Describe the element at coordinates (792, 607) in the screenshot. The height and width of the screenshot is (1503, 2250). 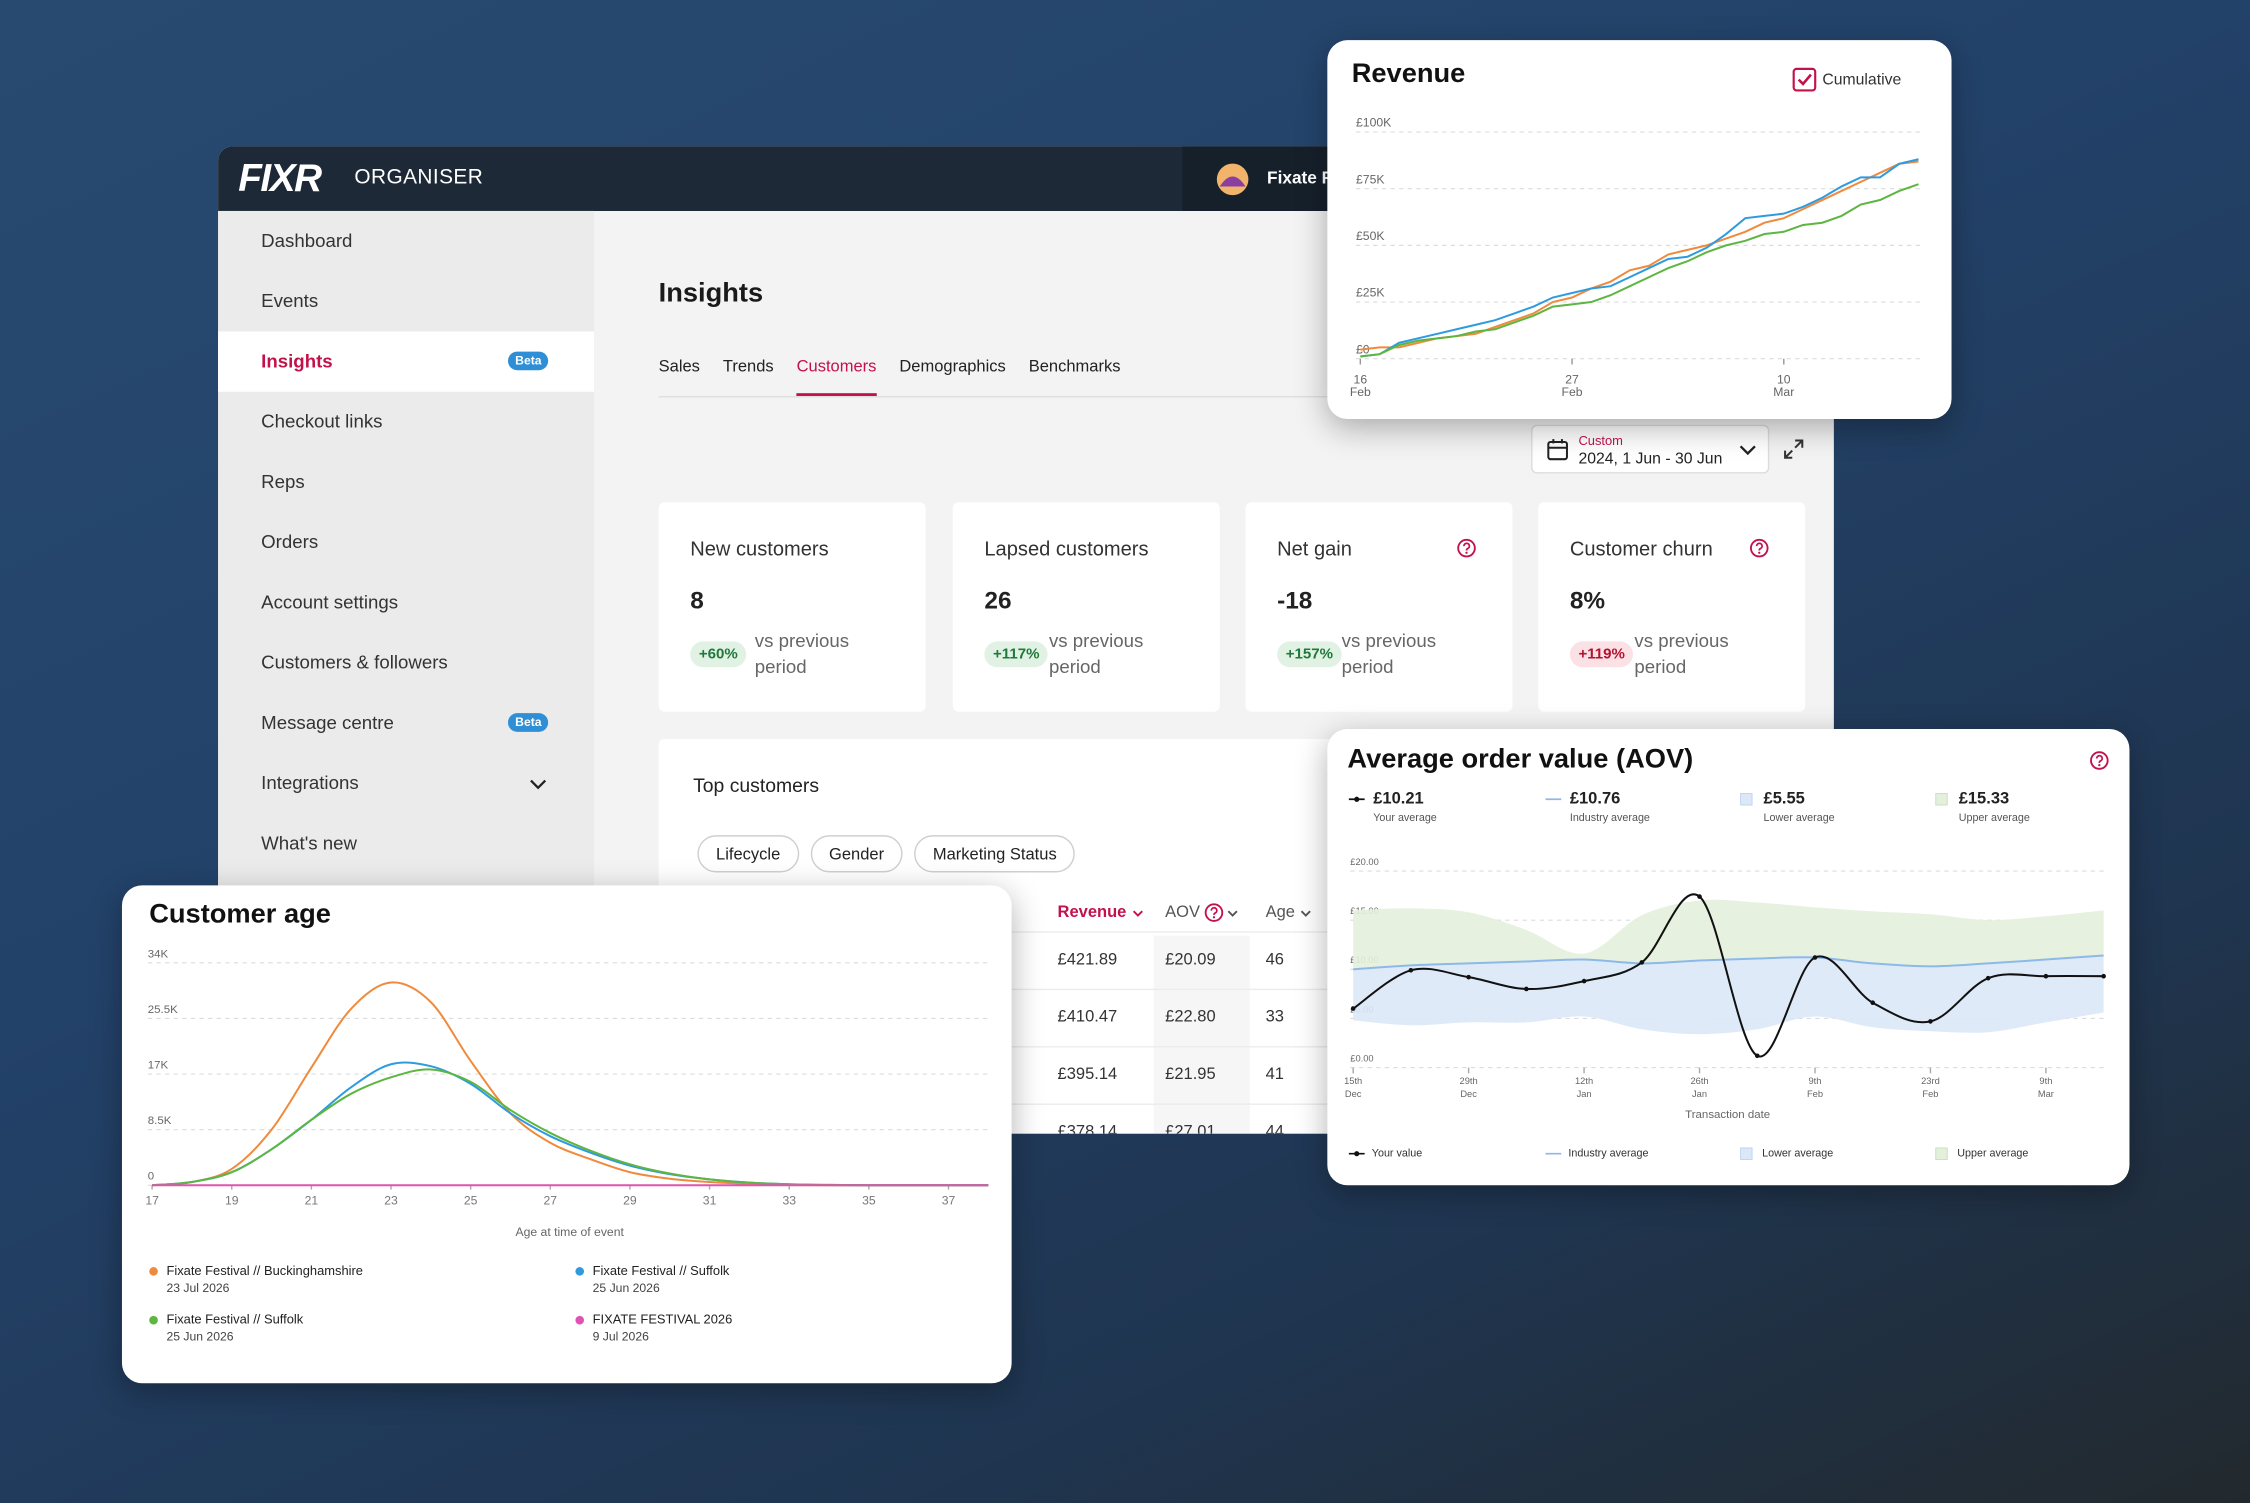
I see `metric-card: New customers 8 +60% vs previous period` at that location.